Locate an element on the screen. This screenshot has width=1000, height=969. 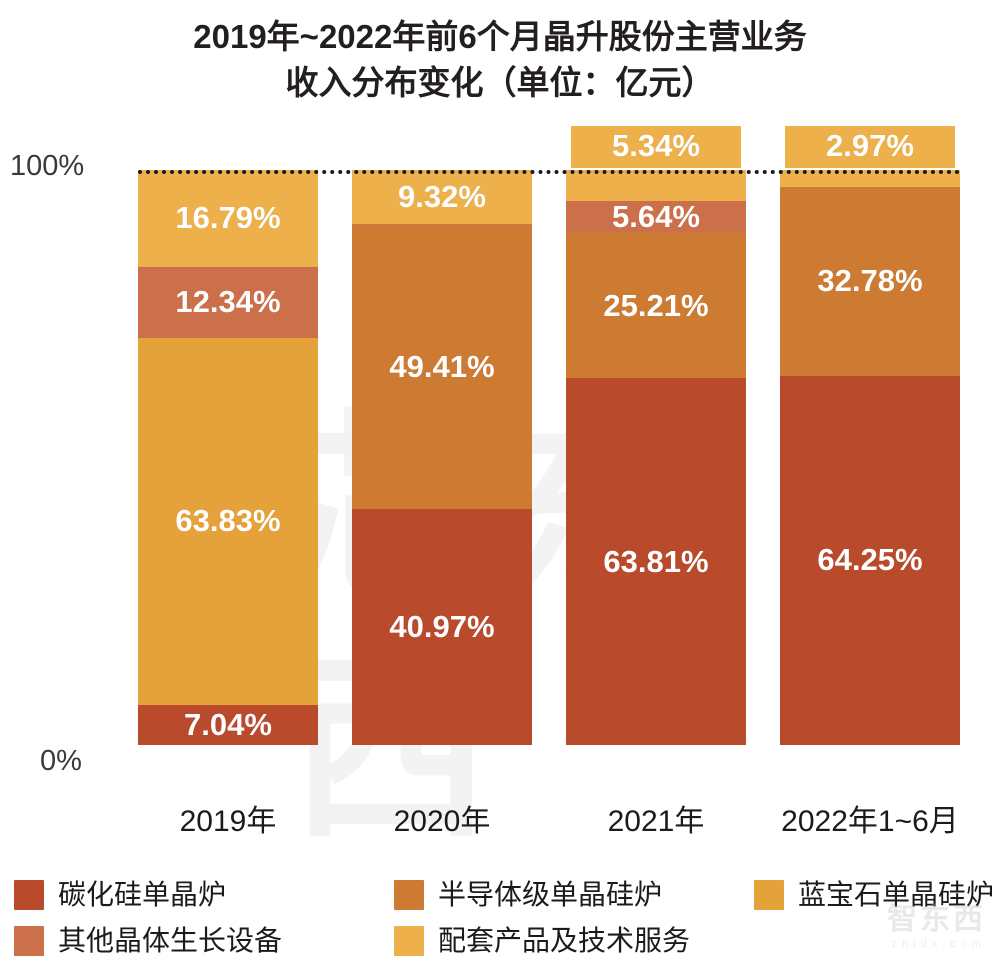
bar-stack: 63.81% 25.21% 5.64% 5.34% is located at coordinates (656, 435).